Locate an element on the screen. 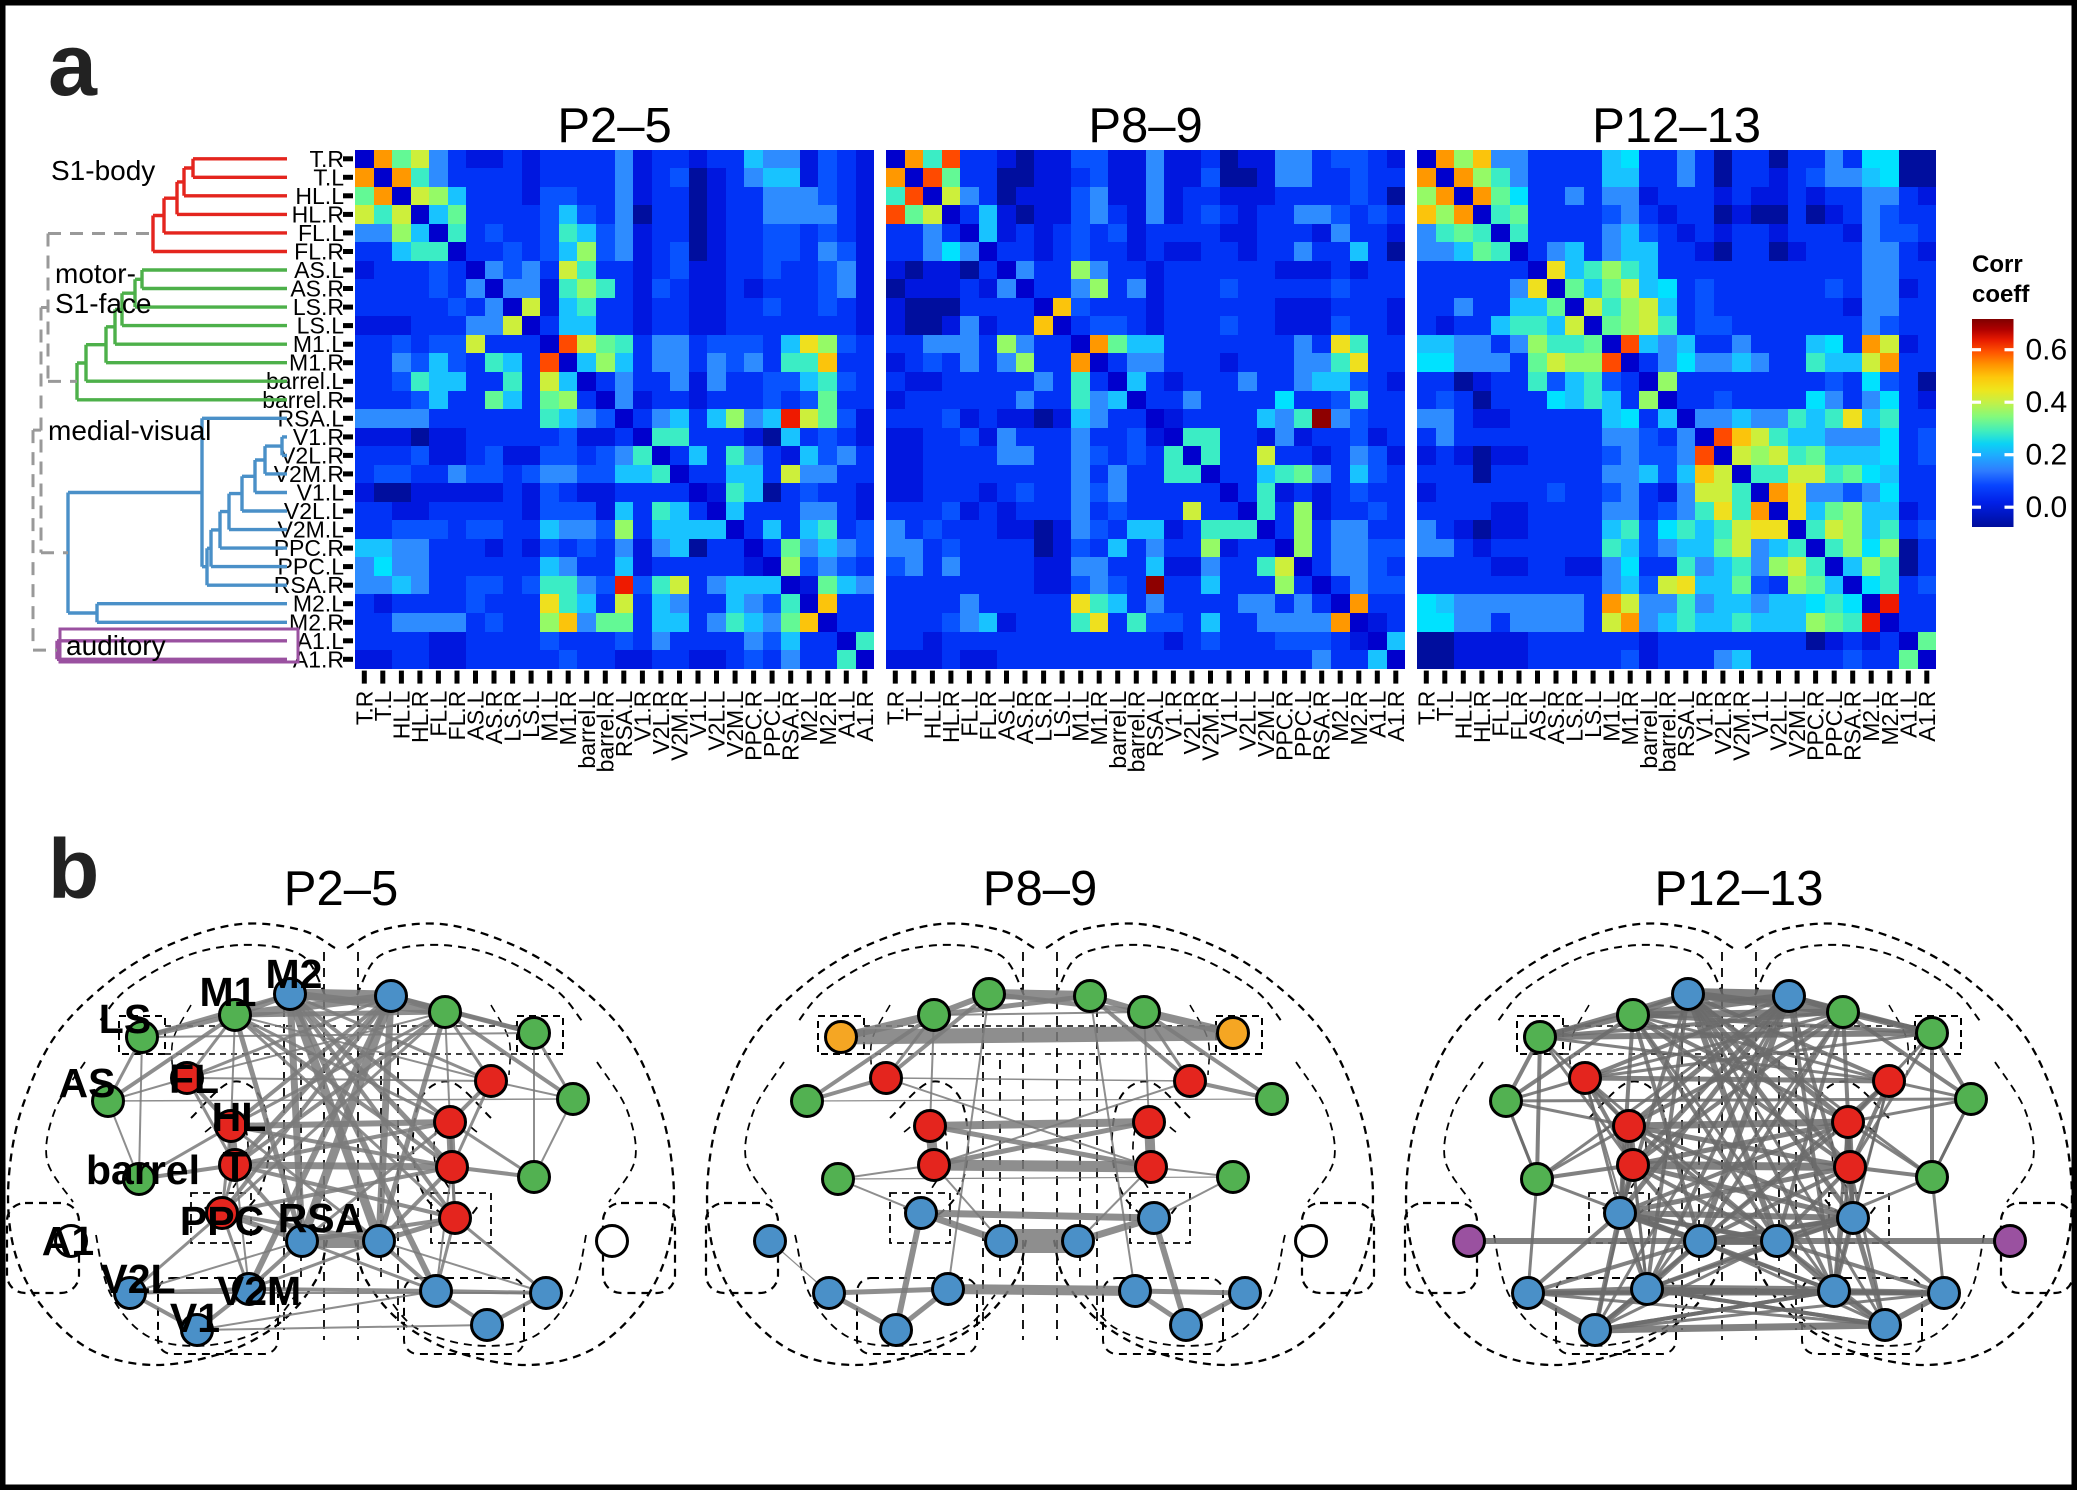 Image resolution: width=2077 pixels, height=1490 pixels. svg-text: T is located at coordinates (234, 1166).